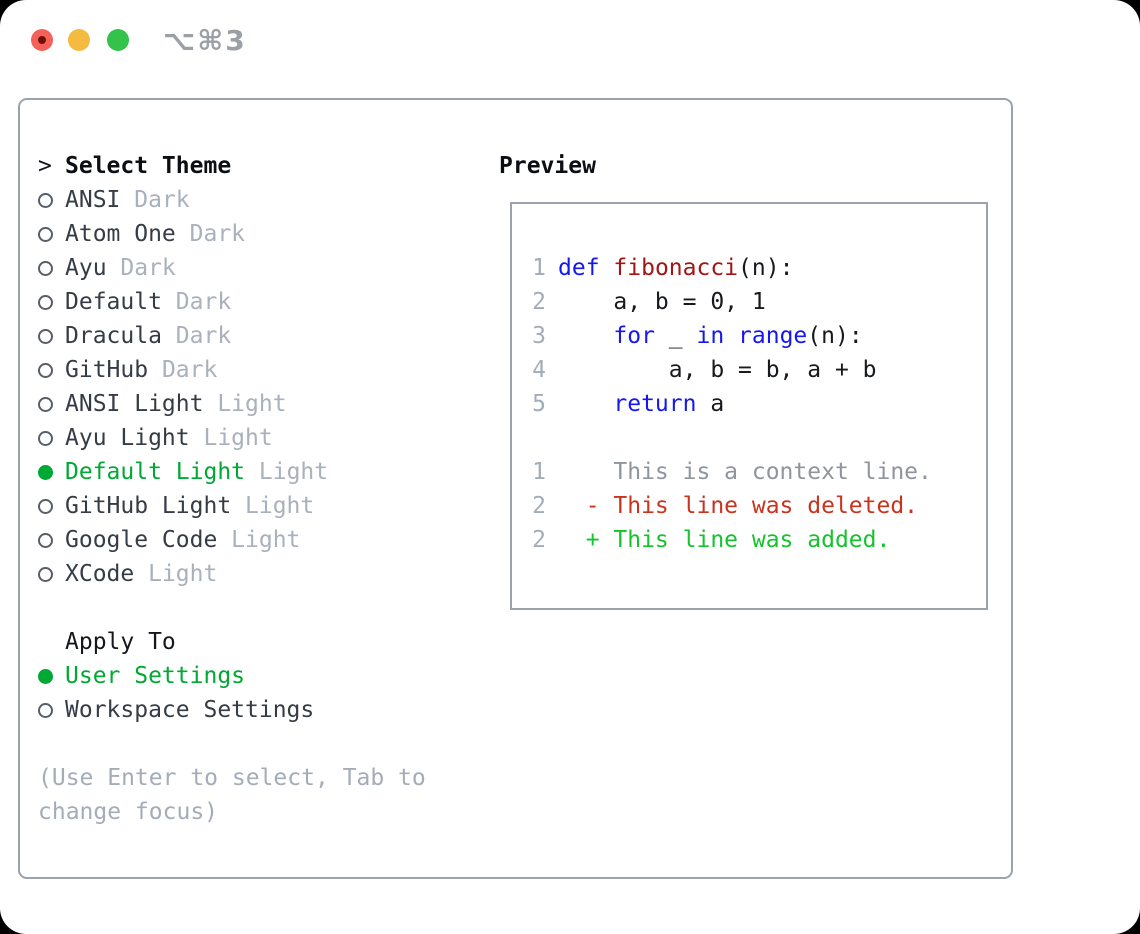 Image resolution: width=1140 pixels, height=934 pixels. I want to click on code-text: a, b = 0, 1, so click(662, 302).